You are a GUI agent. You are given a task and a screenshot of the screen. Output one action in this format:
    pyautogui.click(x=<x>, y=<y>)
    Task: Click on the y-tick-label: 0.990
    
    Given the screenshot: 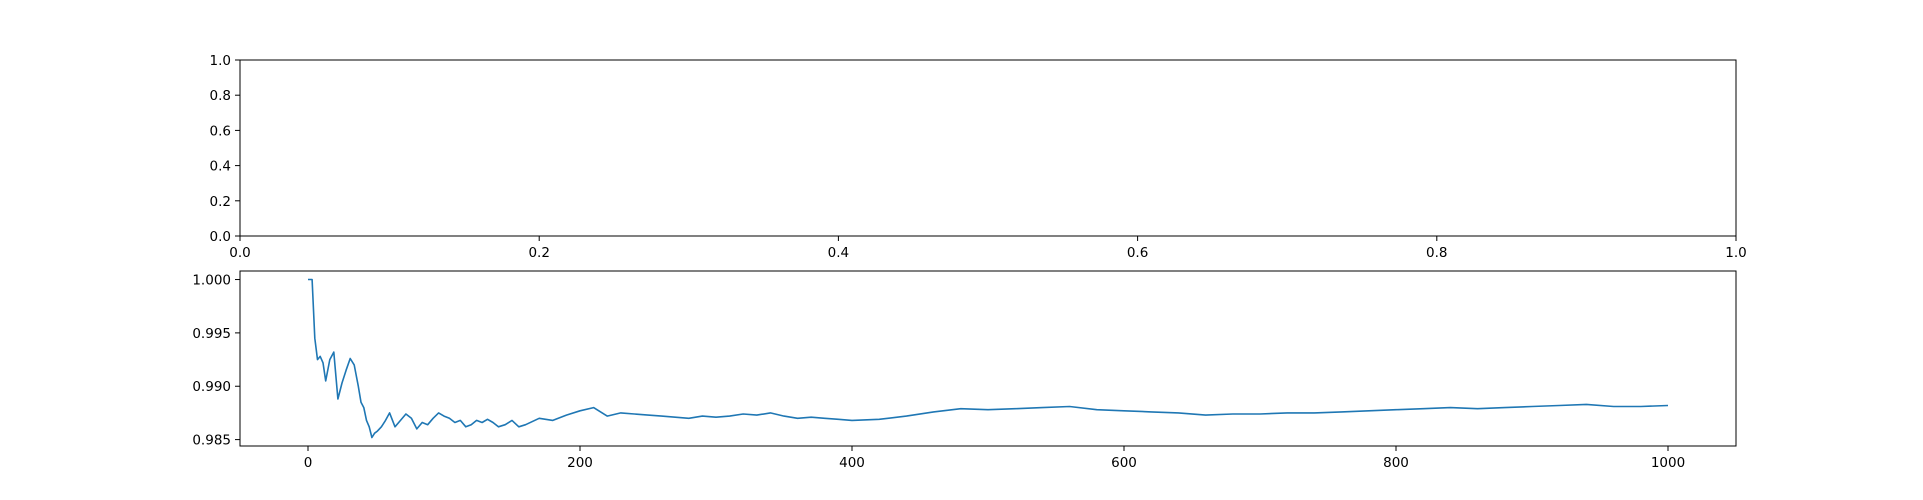 What is the action you would take?
    pyautogui.click(x=211, y=387)
    